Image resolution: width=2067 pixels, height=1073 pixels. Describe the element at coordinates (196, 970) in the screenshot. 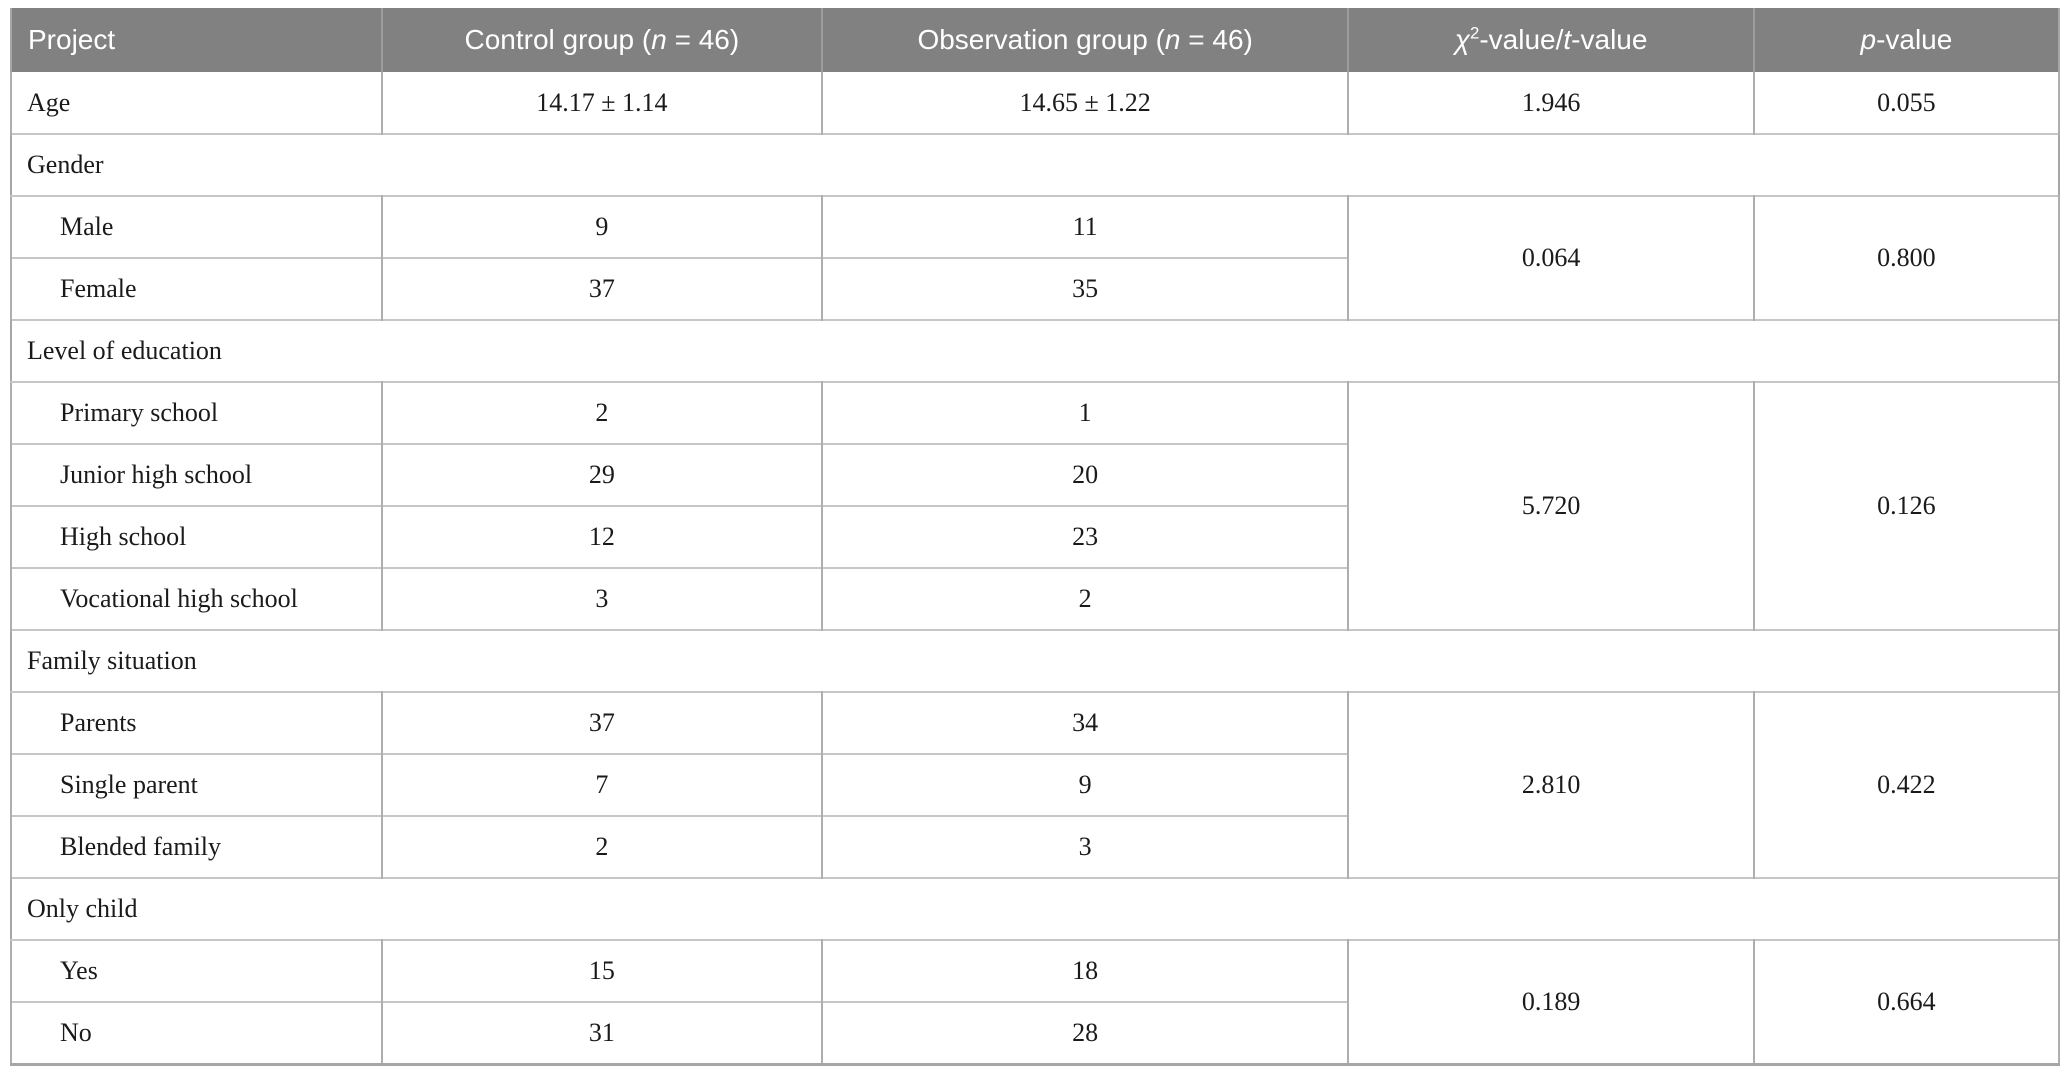

I see `row-label-cell: Yes` at that location.